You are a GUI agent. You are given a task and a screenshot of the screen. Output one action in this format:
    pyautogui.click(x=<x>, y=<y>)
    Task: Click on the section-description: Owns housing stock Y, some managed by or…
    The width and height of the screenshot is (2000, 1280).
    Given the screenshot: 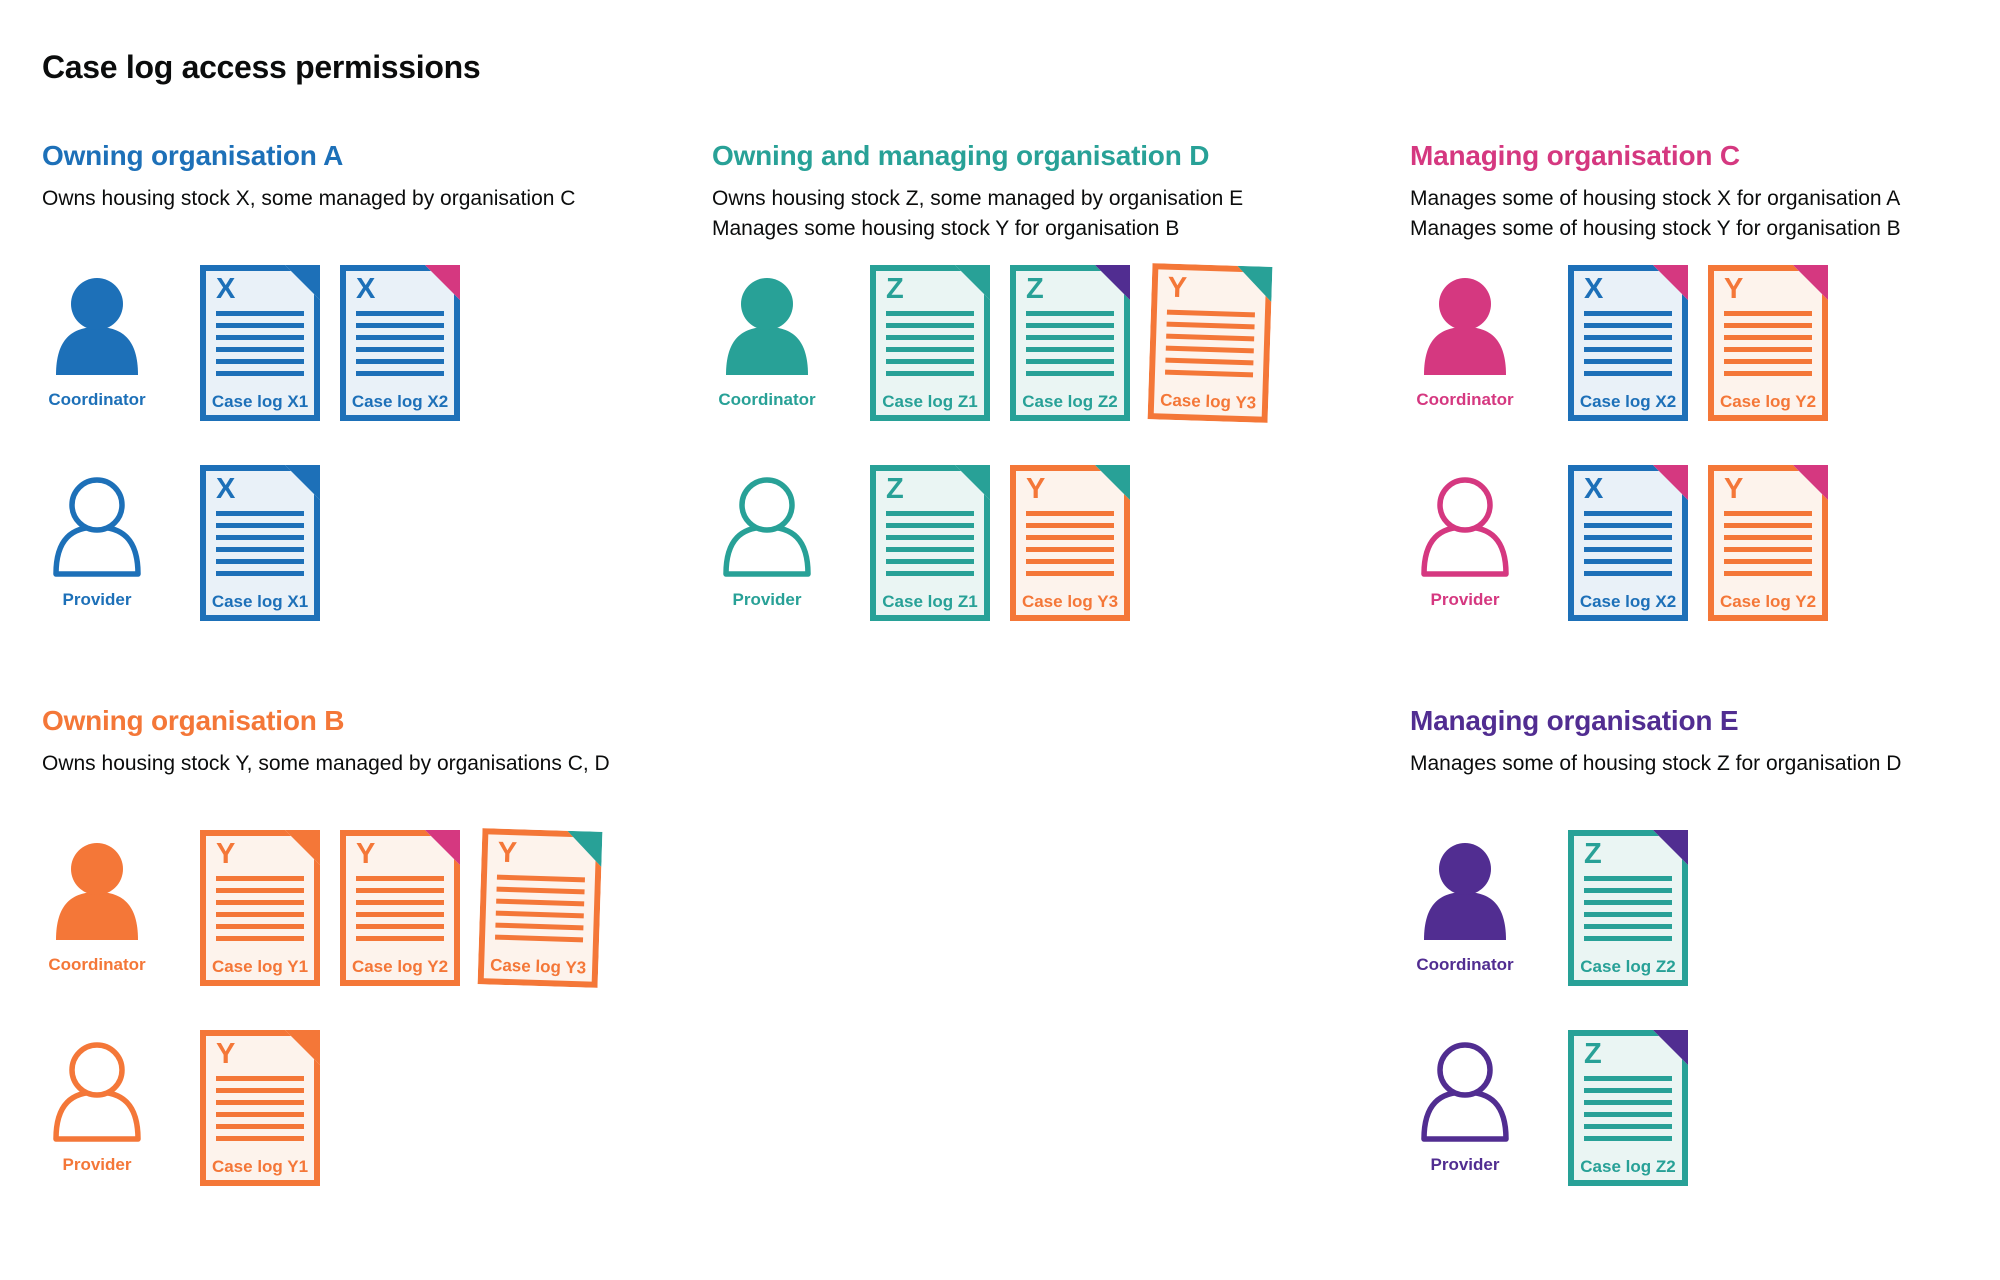 What is the action you would take?
    pyautogui.click(x=372, y=764)
    